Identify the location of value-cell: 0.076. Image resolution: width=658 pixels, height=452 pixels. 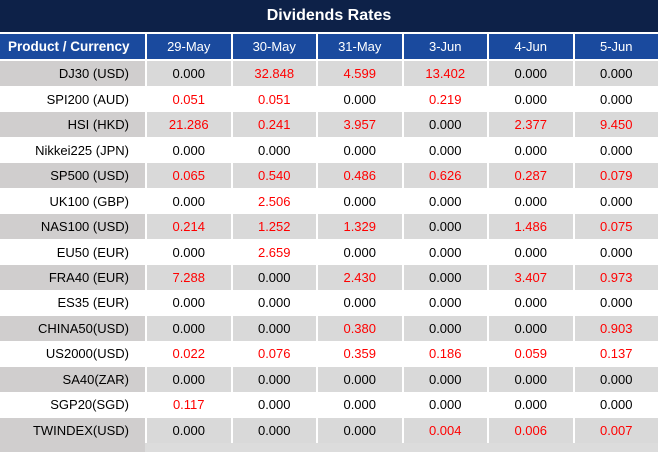
(273, 354).